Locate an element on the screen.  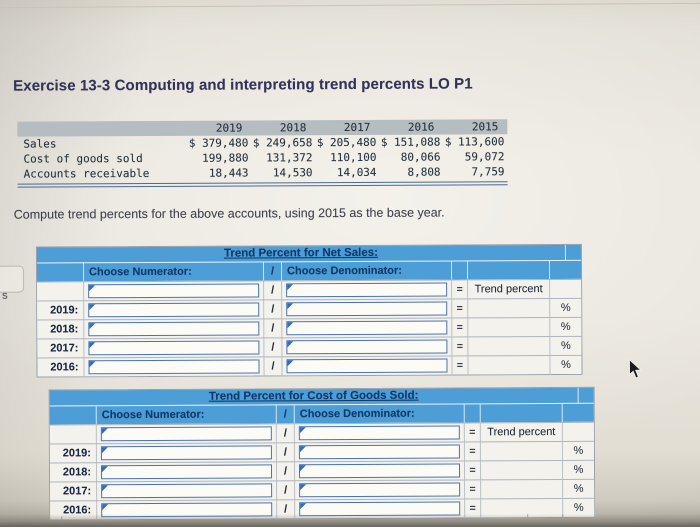
divide-sign-header: / is located at coordinates (284, 414).